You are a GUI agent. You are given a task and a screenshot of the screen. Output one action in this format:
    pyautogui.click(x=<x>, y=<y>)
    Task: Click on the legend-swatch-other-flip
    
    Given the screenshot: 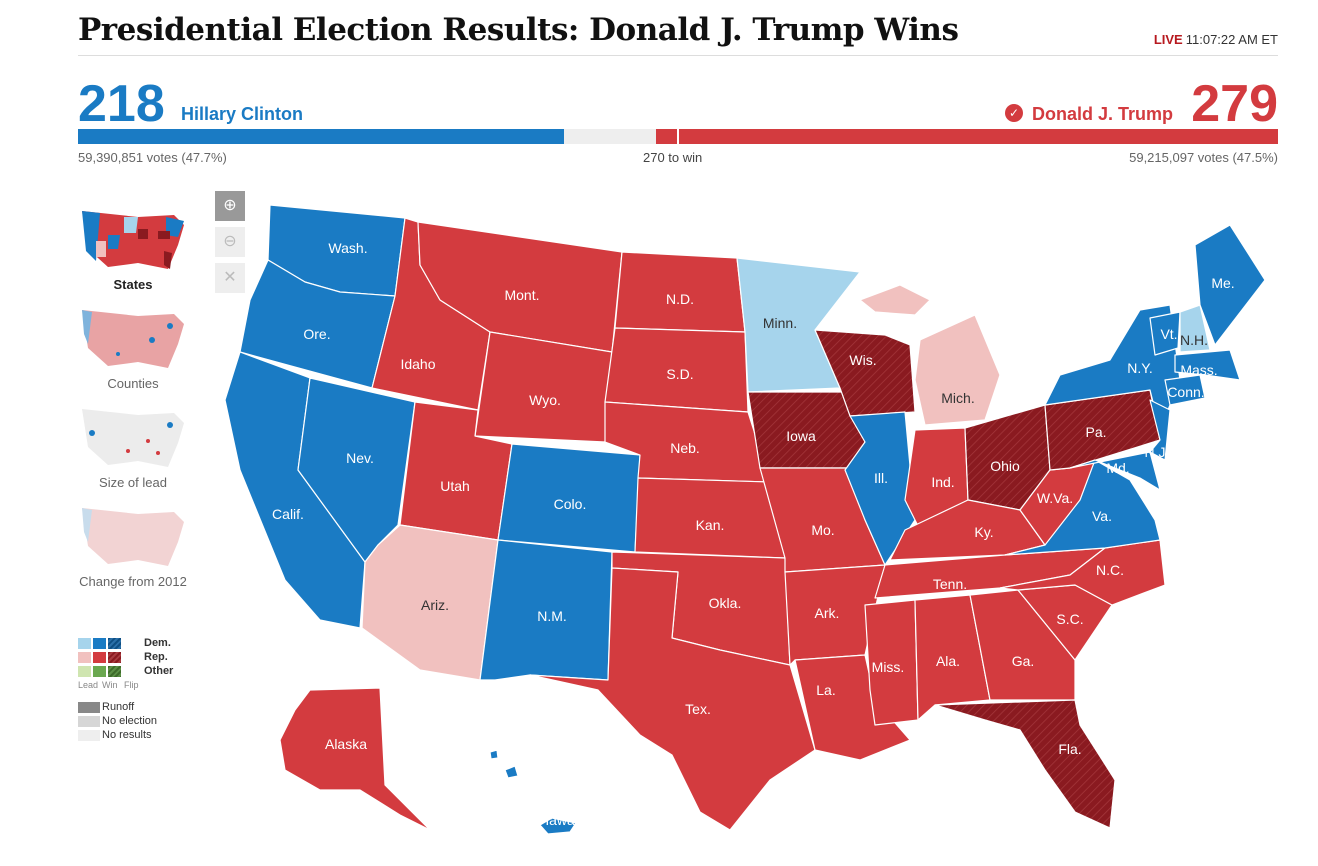 What is the action you would take?
    pyautogui.click(x=114, y=671)
    